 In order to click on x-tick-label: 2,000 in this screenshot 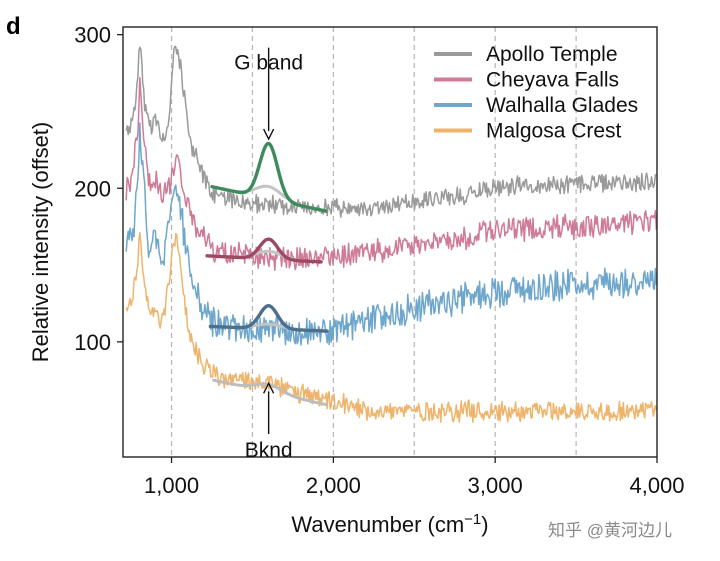, I will do `click(333, 485)`.